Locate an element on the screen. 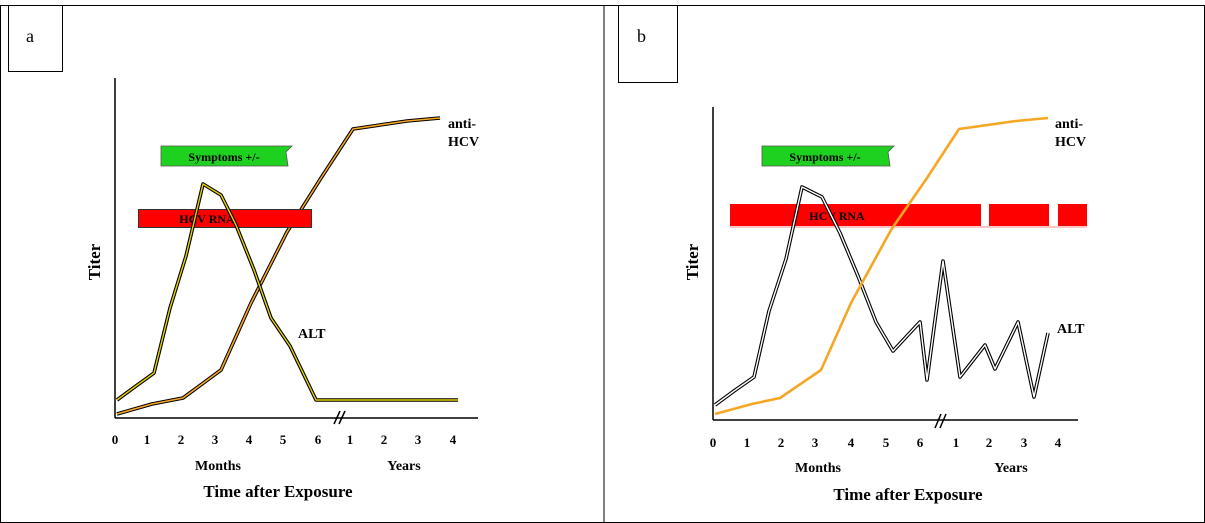  panel-a-y-axis-title: Titer is located at coordinates (94, 261).